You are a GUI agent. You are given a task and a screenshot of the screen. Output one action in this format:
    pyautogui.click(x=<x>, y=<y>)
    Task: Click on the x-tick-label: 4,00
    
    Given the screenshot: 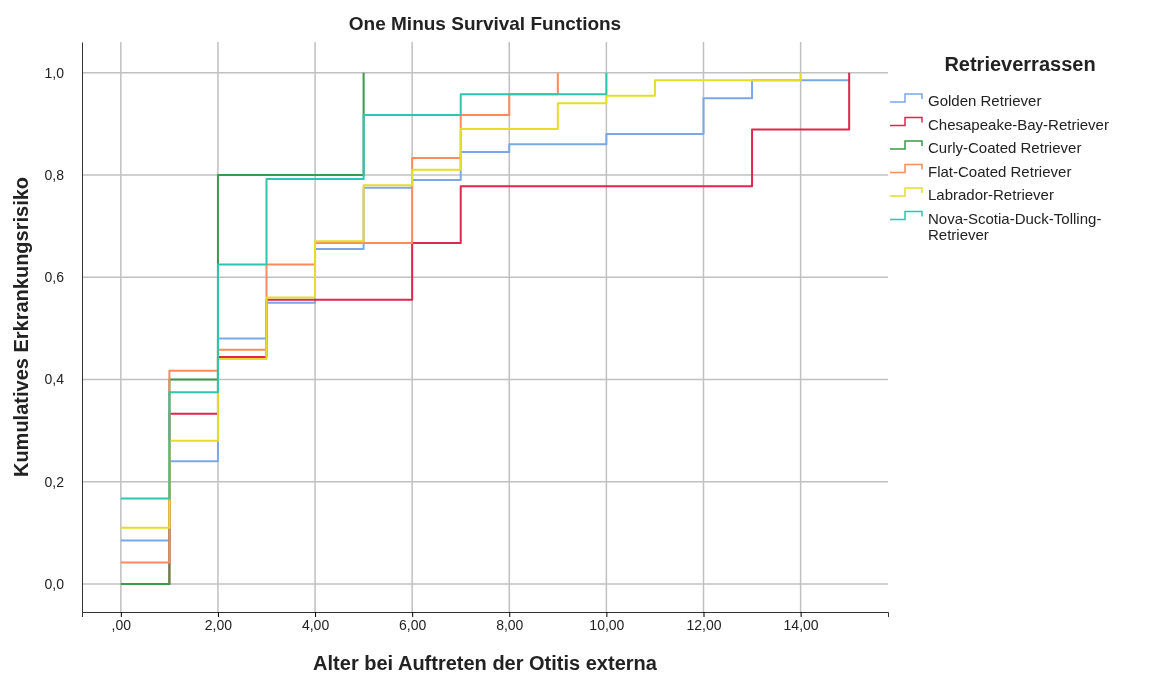 What is the action you would take?
    pyautogui.click(x=315, y=624)
    